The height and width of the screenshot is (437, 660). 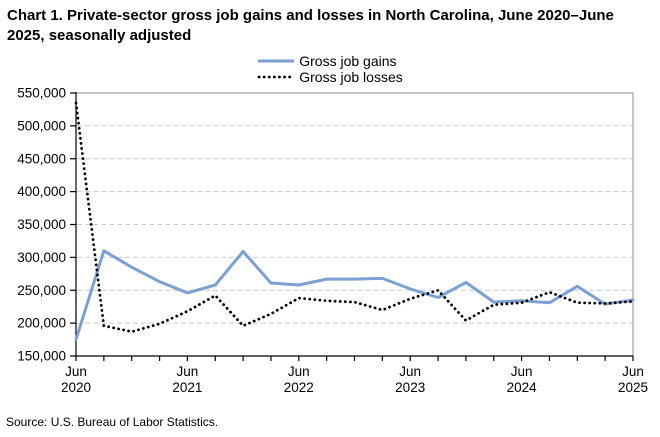 What do you see at coordinates (410, 387) in the screenshot?
I see `x-tick-label-year: 2023` at bounding box center [410, 387].